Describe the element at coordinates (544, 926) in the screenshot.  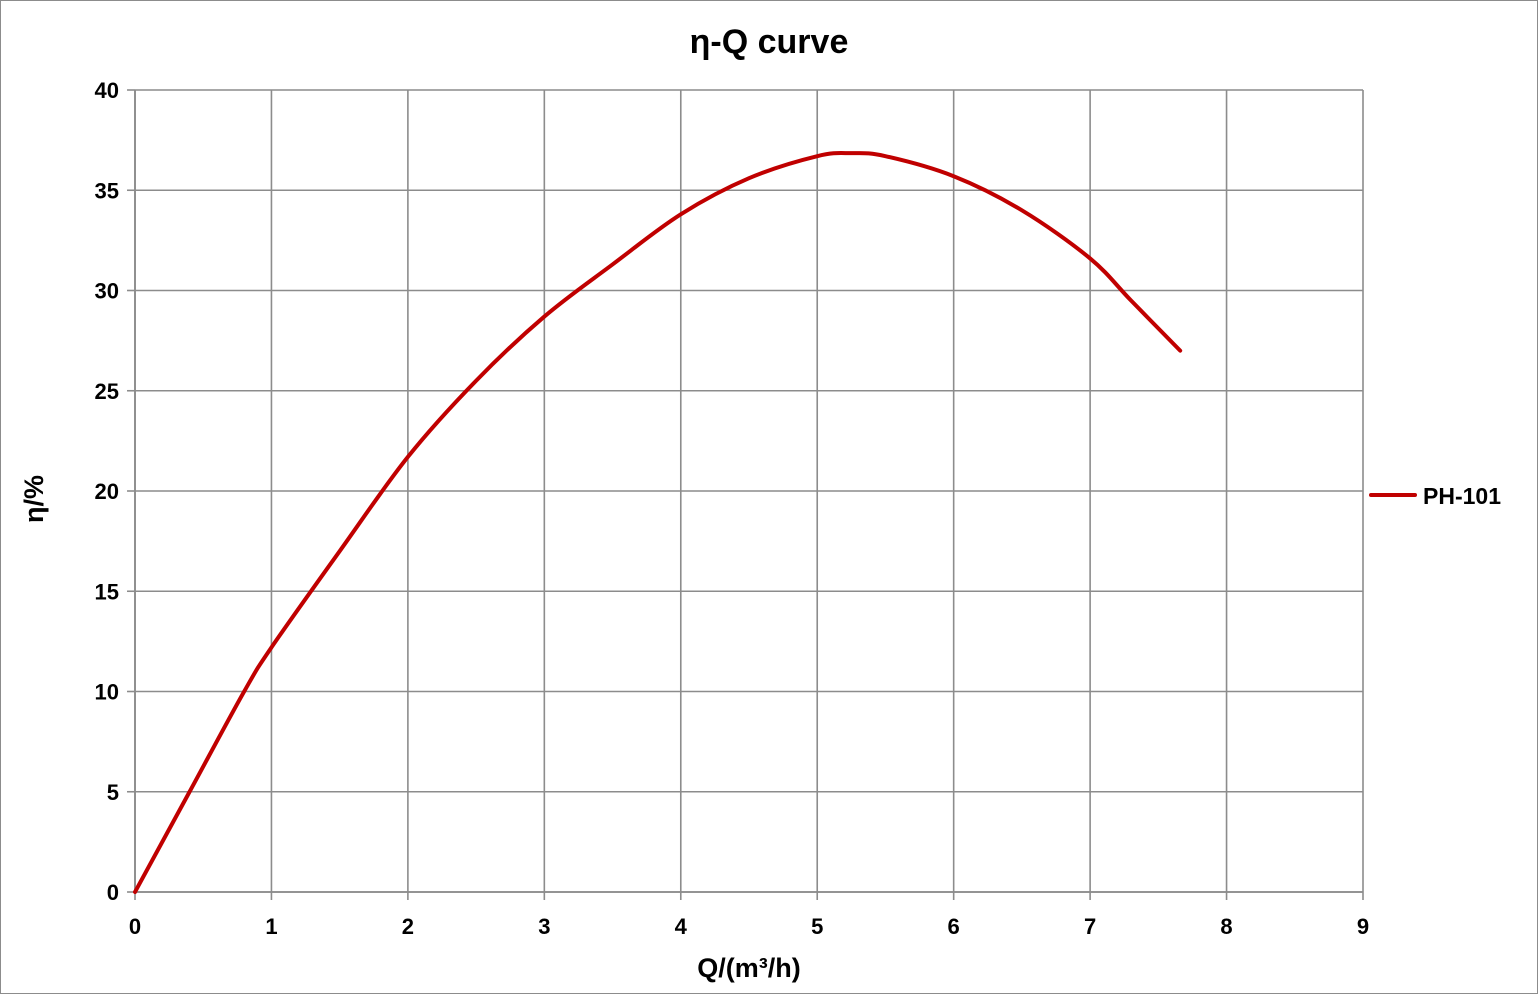
I see `x-tick-label: 3` at that location.